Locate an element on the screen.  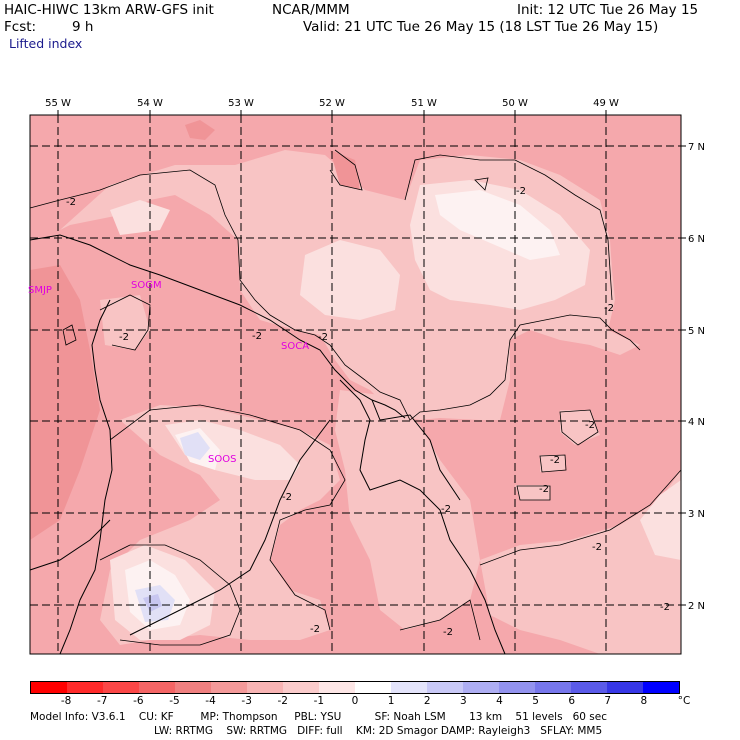
shade-minus2-west is located at coordinates (125, 322).